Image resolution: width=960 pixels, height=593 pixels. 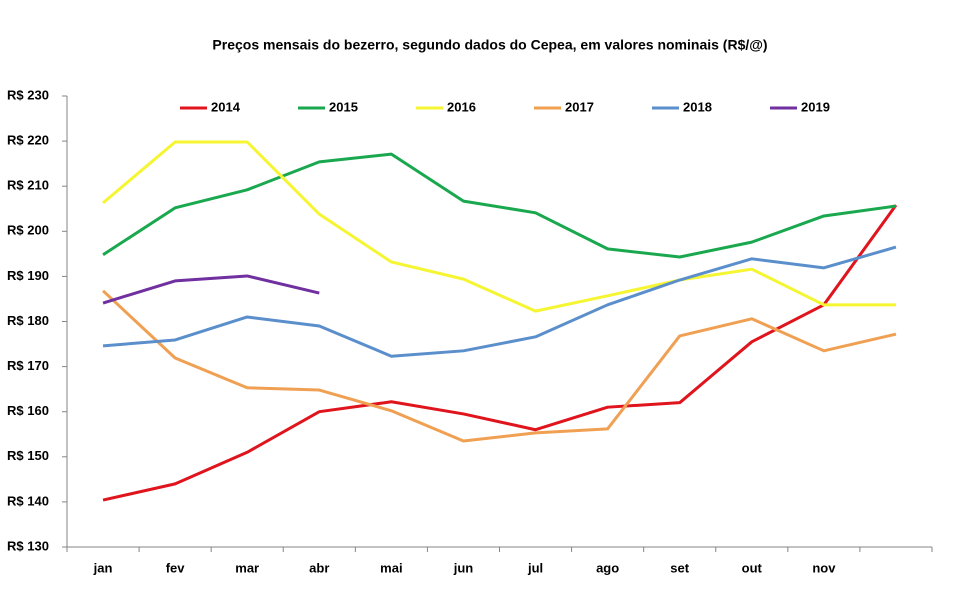 I want to click on legend-label: 2014, so click(x=226, y=106).